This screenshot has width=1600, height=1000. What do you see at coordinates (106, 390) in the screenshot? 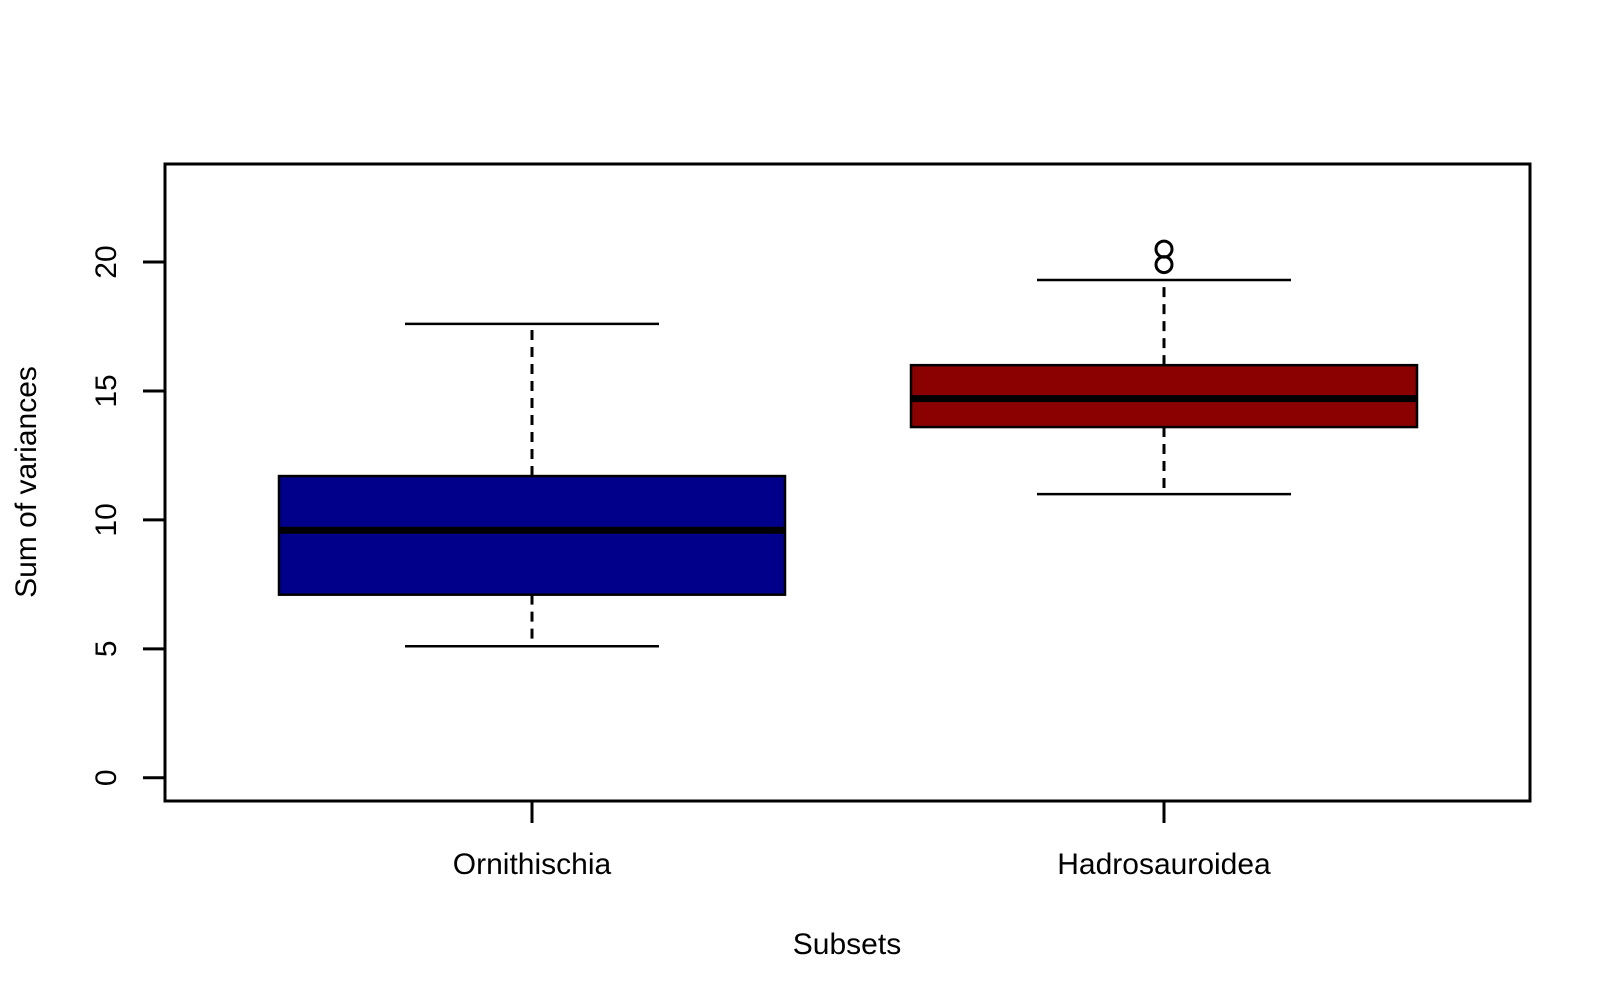
I see `y-tick-label: 15` at bounding box center [106, 390].